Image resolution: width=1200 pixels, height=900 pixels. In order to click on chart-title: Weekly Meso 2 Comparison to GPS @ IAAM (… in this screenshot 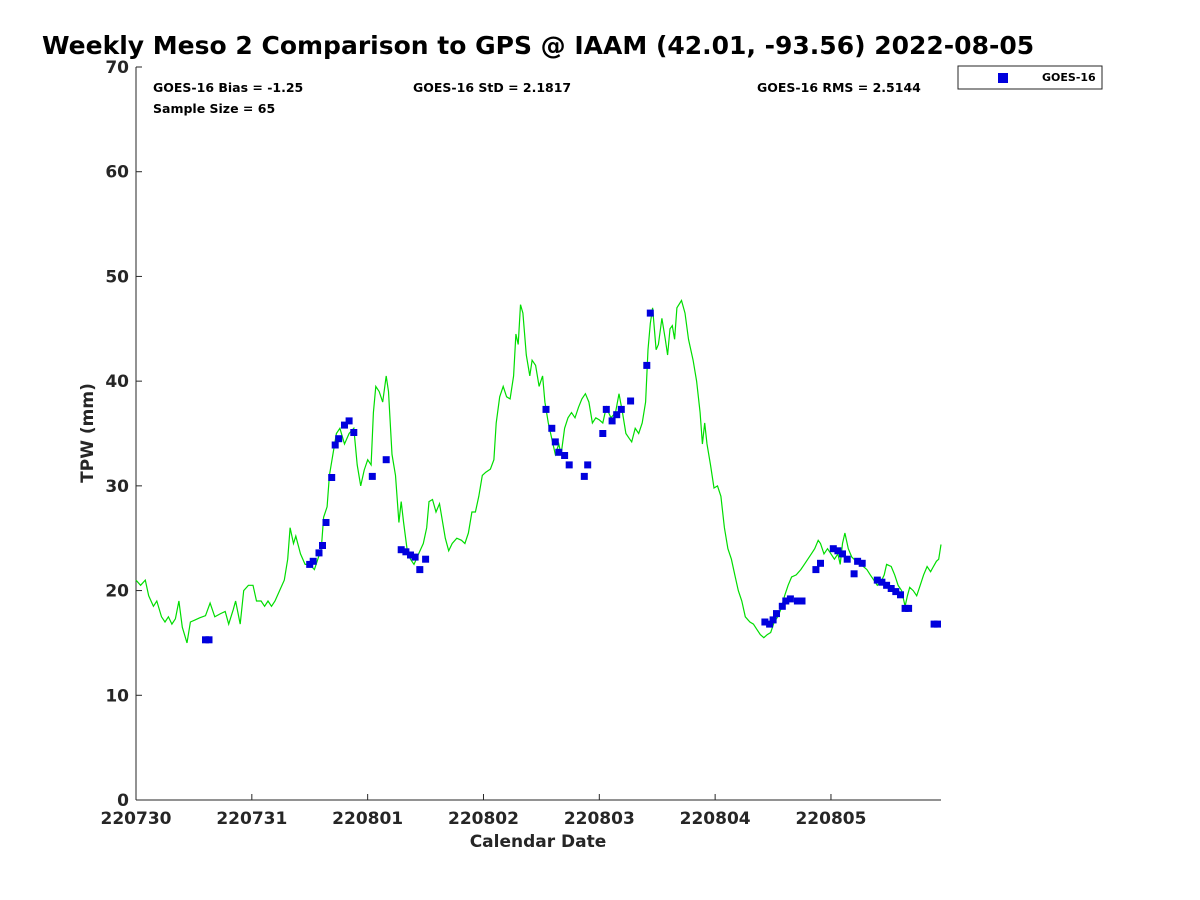, I will do `click(538, 45)`.